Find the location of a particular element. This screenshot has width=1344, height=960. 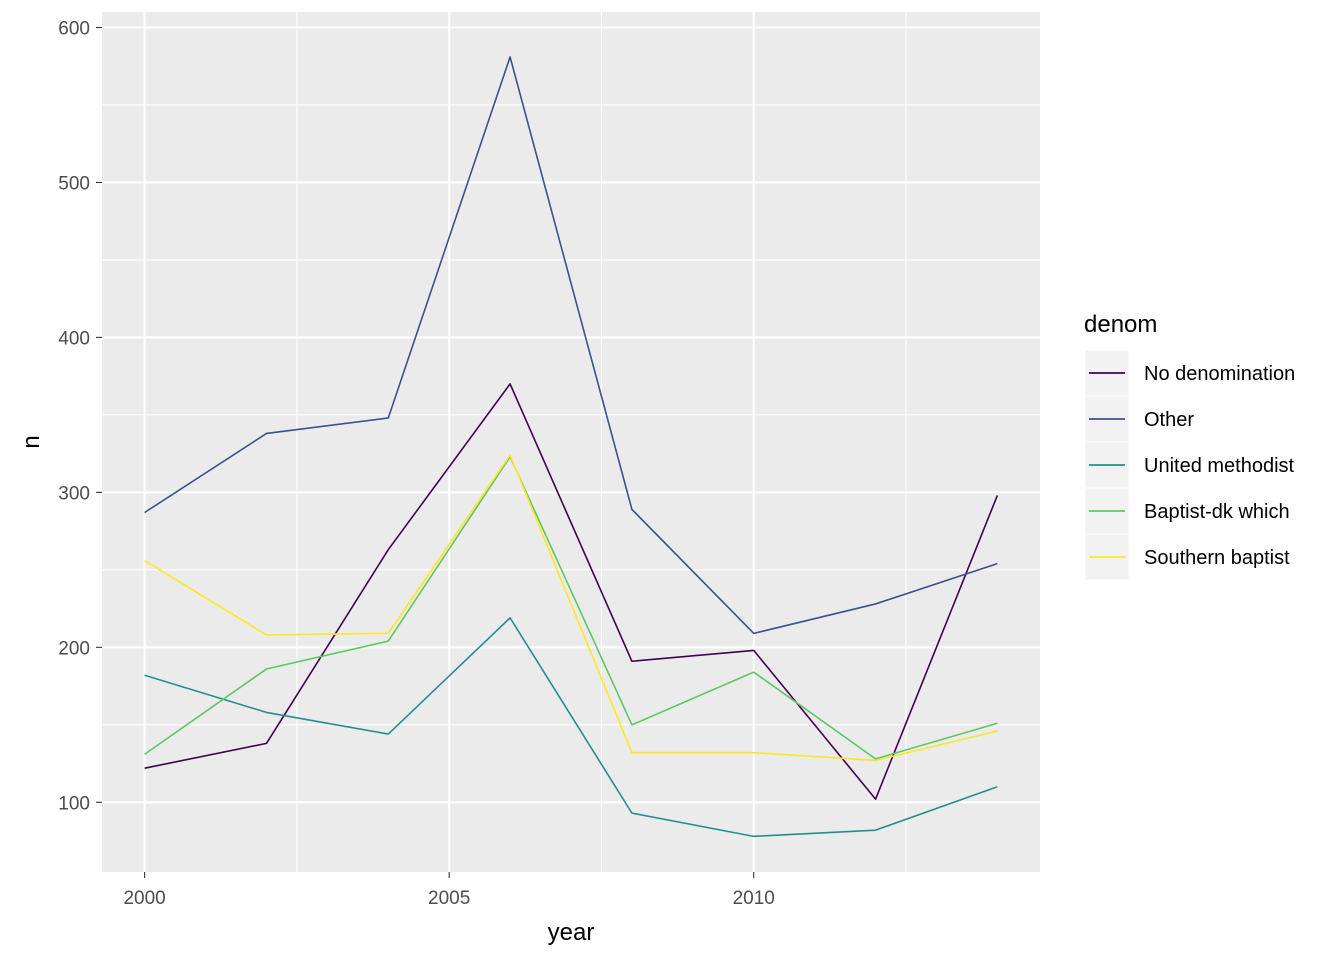

y-axis-title: n is located at coordinates (31, 441).